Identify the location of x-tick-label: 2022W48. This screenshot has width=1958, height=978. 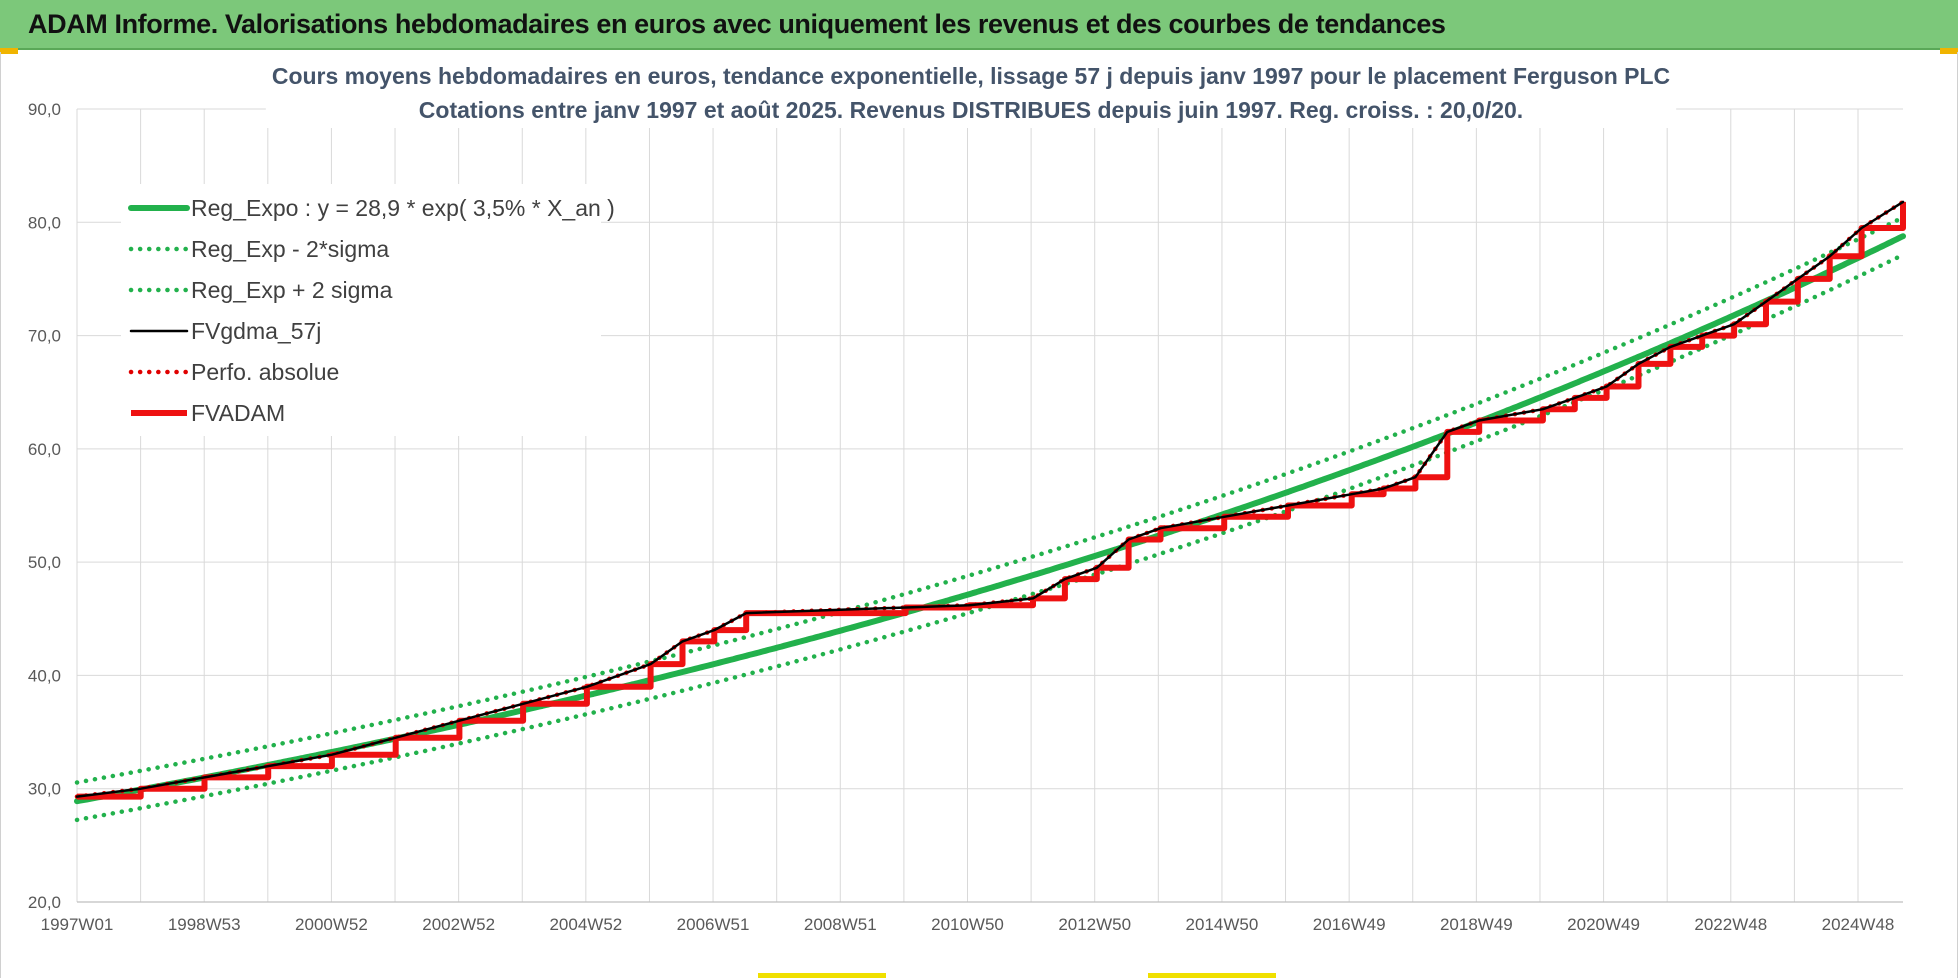
(1730, 924).